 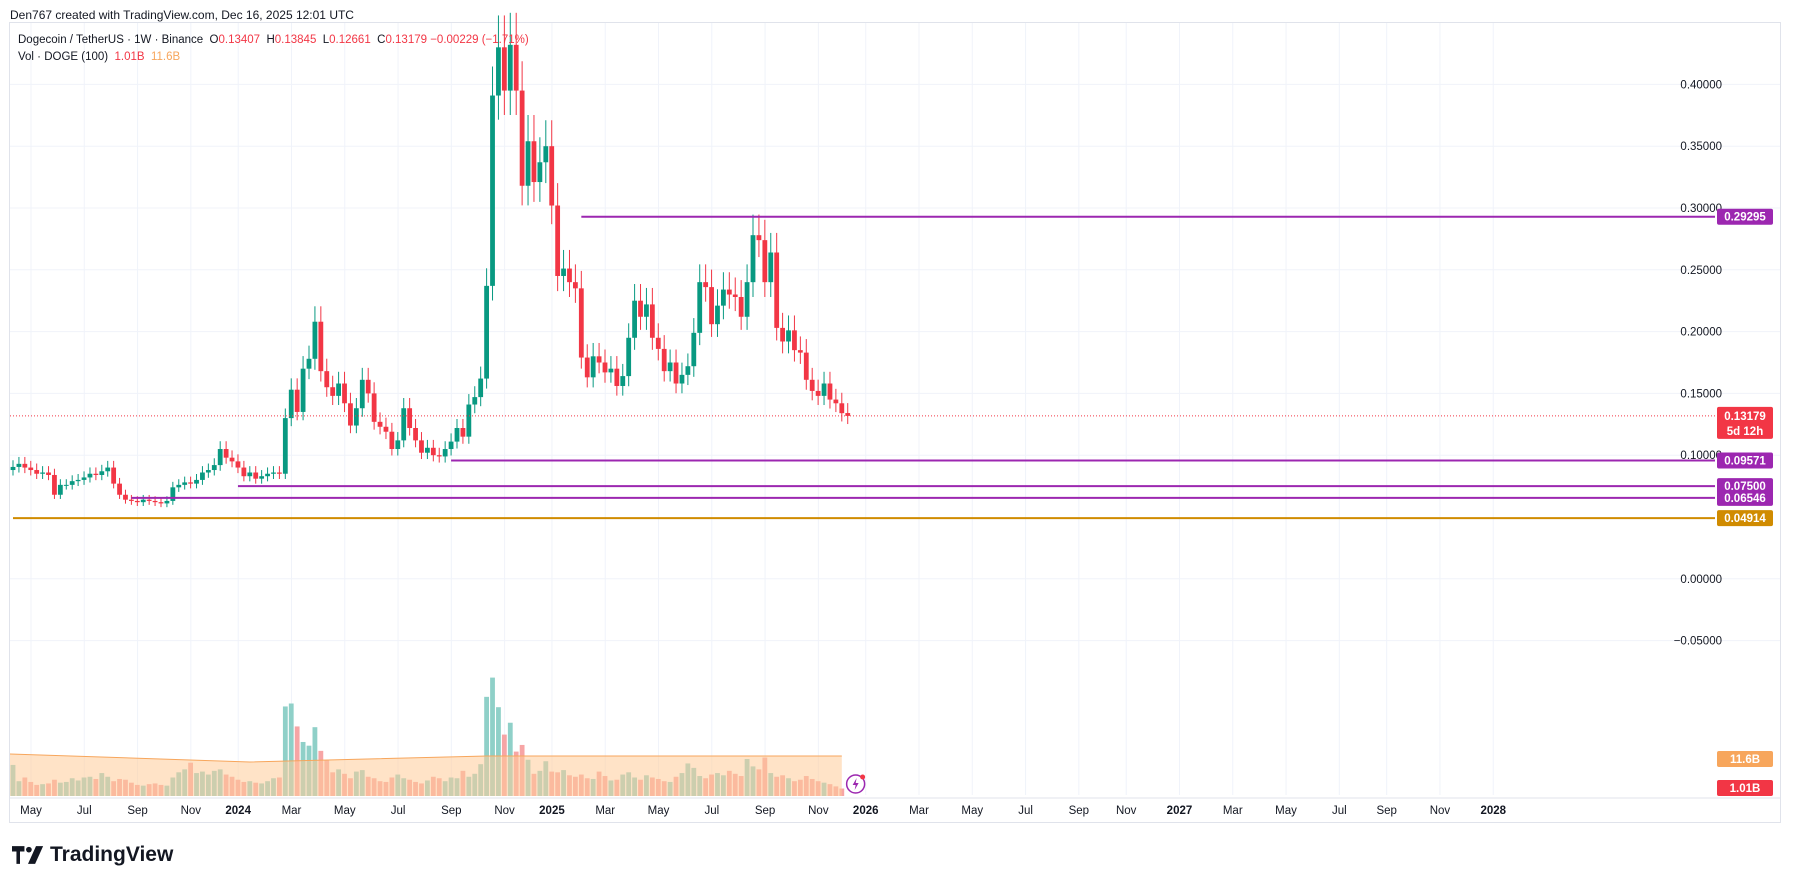 I want to click on high-label: H, so click(x=270, y=40).